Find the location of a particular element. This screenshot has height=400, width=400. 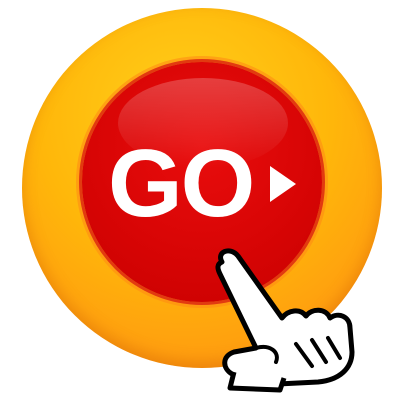

pointing-hand-icon is located at coordinates (285, 320).